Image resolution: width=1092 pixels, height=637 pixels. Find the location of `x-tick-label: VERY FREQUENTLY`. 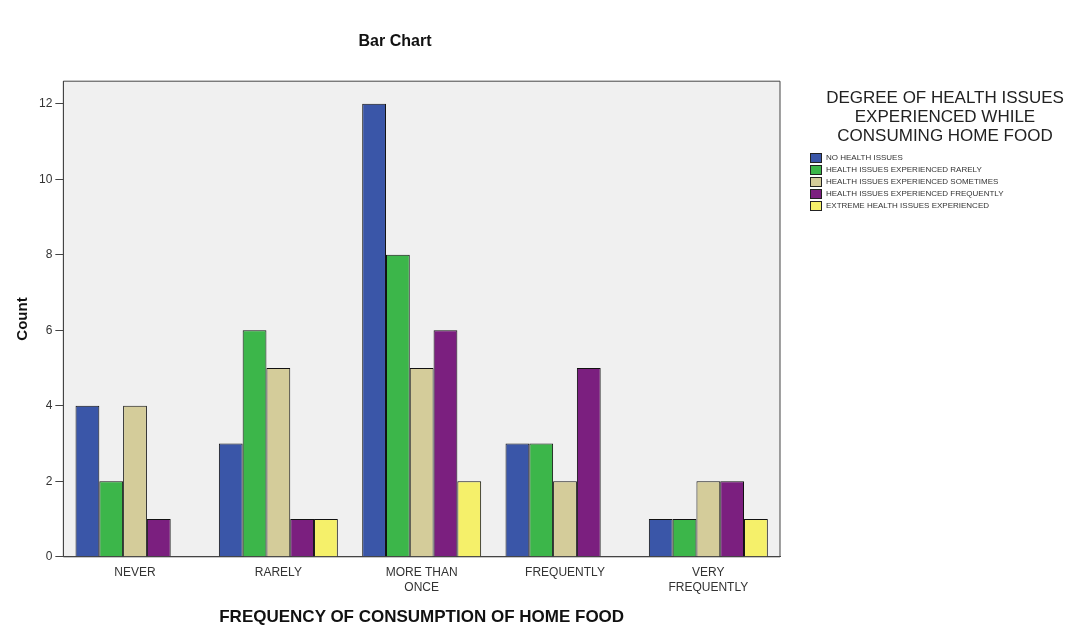

x-tick-label: VERY FREQUENTLY is located at coordinates (708, 579).